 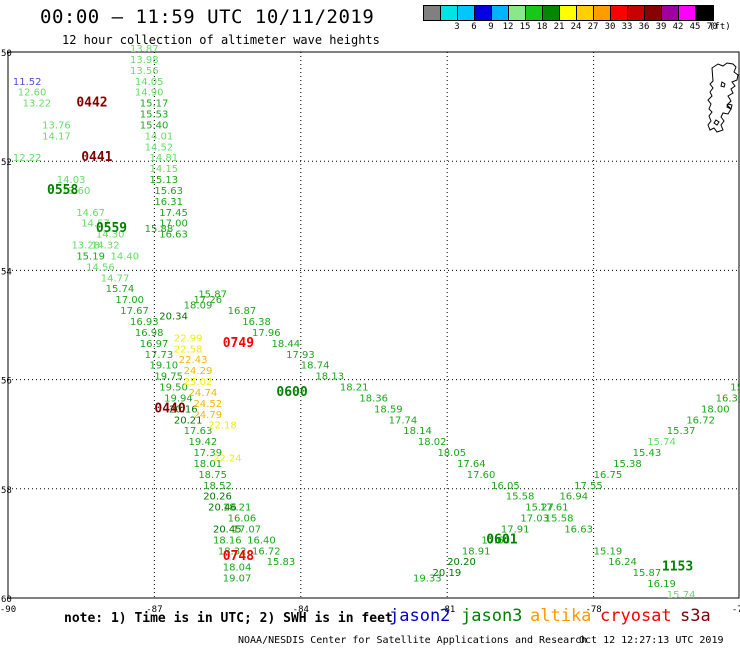 I want to click on coastline-shape, so click(x=723, y=97).